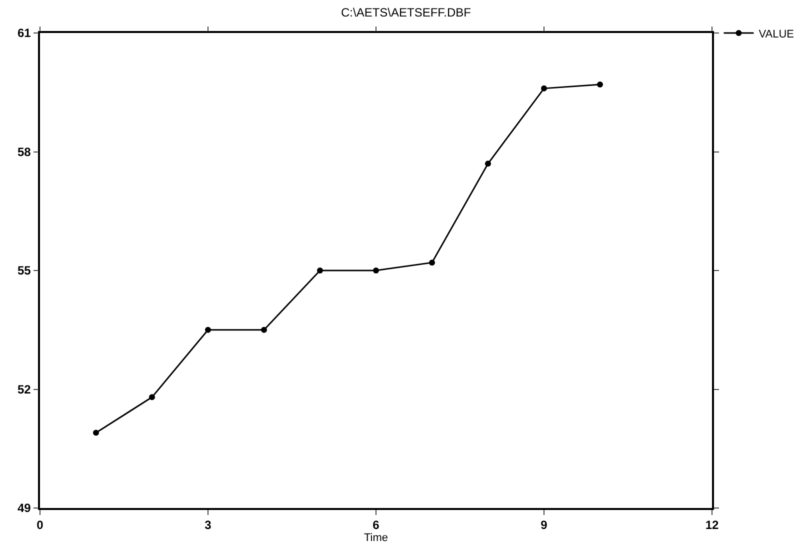 Image resolution: width=812 pixels, height=545 pixels. Describe the element at coordinates (24, 508) in the screenshot. I see `y-tick-label: 49` at that location.